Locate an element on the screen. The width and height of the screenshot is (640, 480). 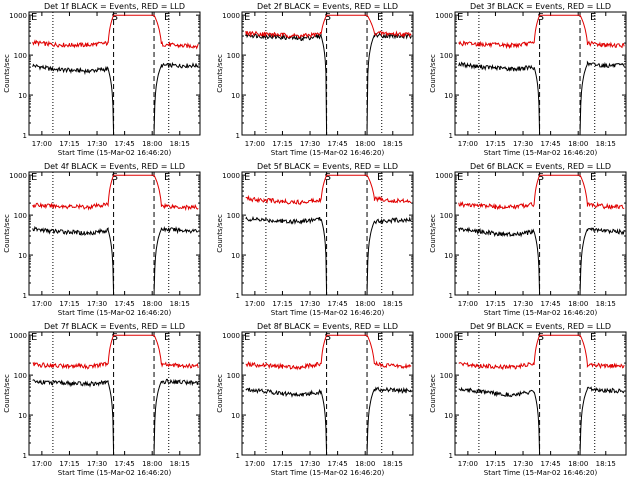
chart-title: Det 8f BLACK = Events, RED = LLD is located at coordinates (327, 326).